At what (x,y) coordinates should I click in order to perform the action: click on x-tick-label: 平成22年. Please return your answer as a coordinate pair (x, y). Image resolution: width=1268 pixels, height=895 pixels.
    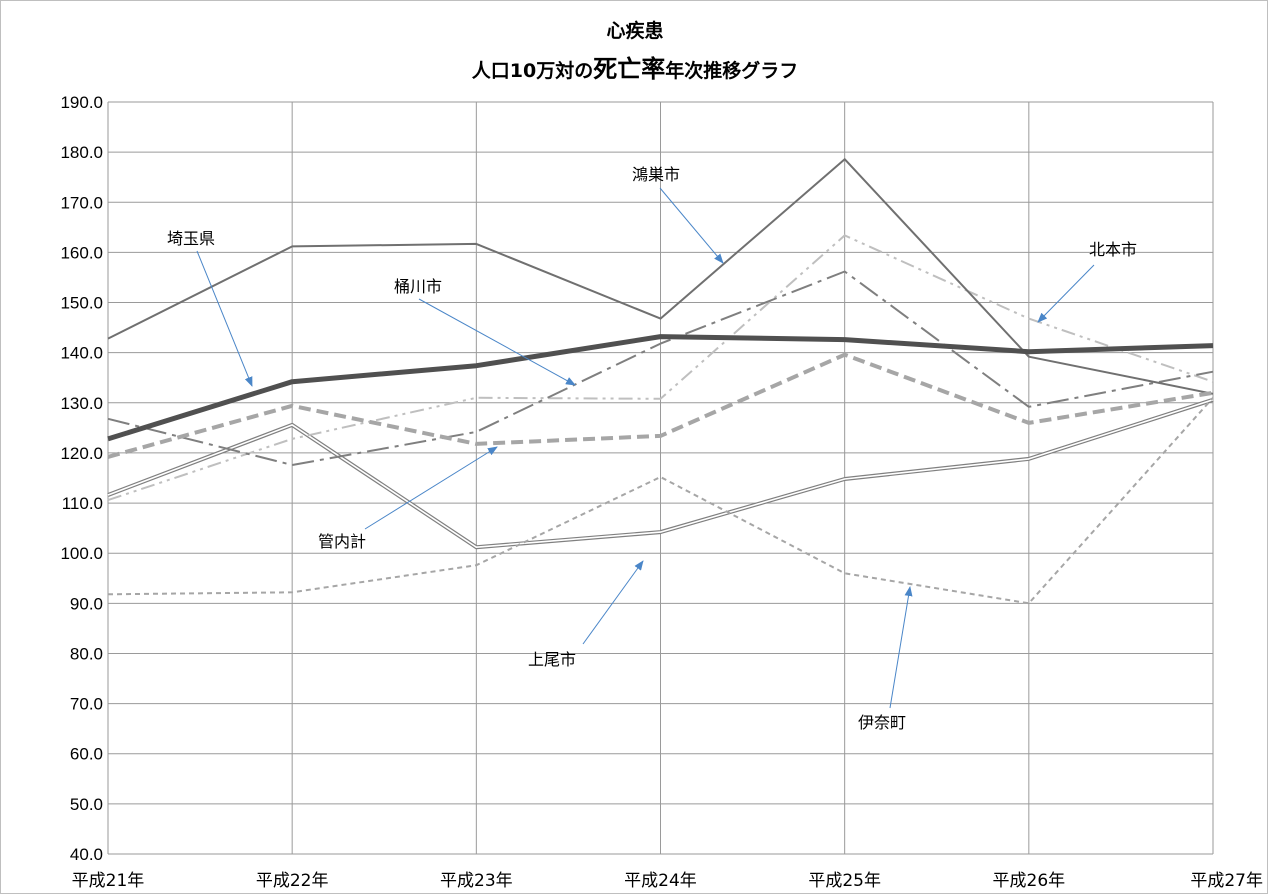
    Looking at the image, I should click on (292, 881).